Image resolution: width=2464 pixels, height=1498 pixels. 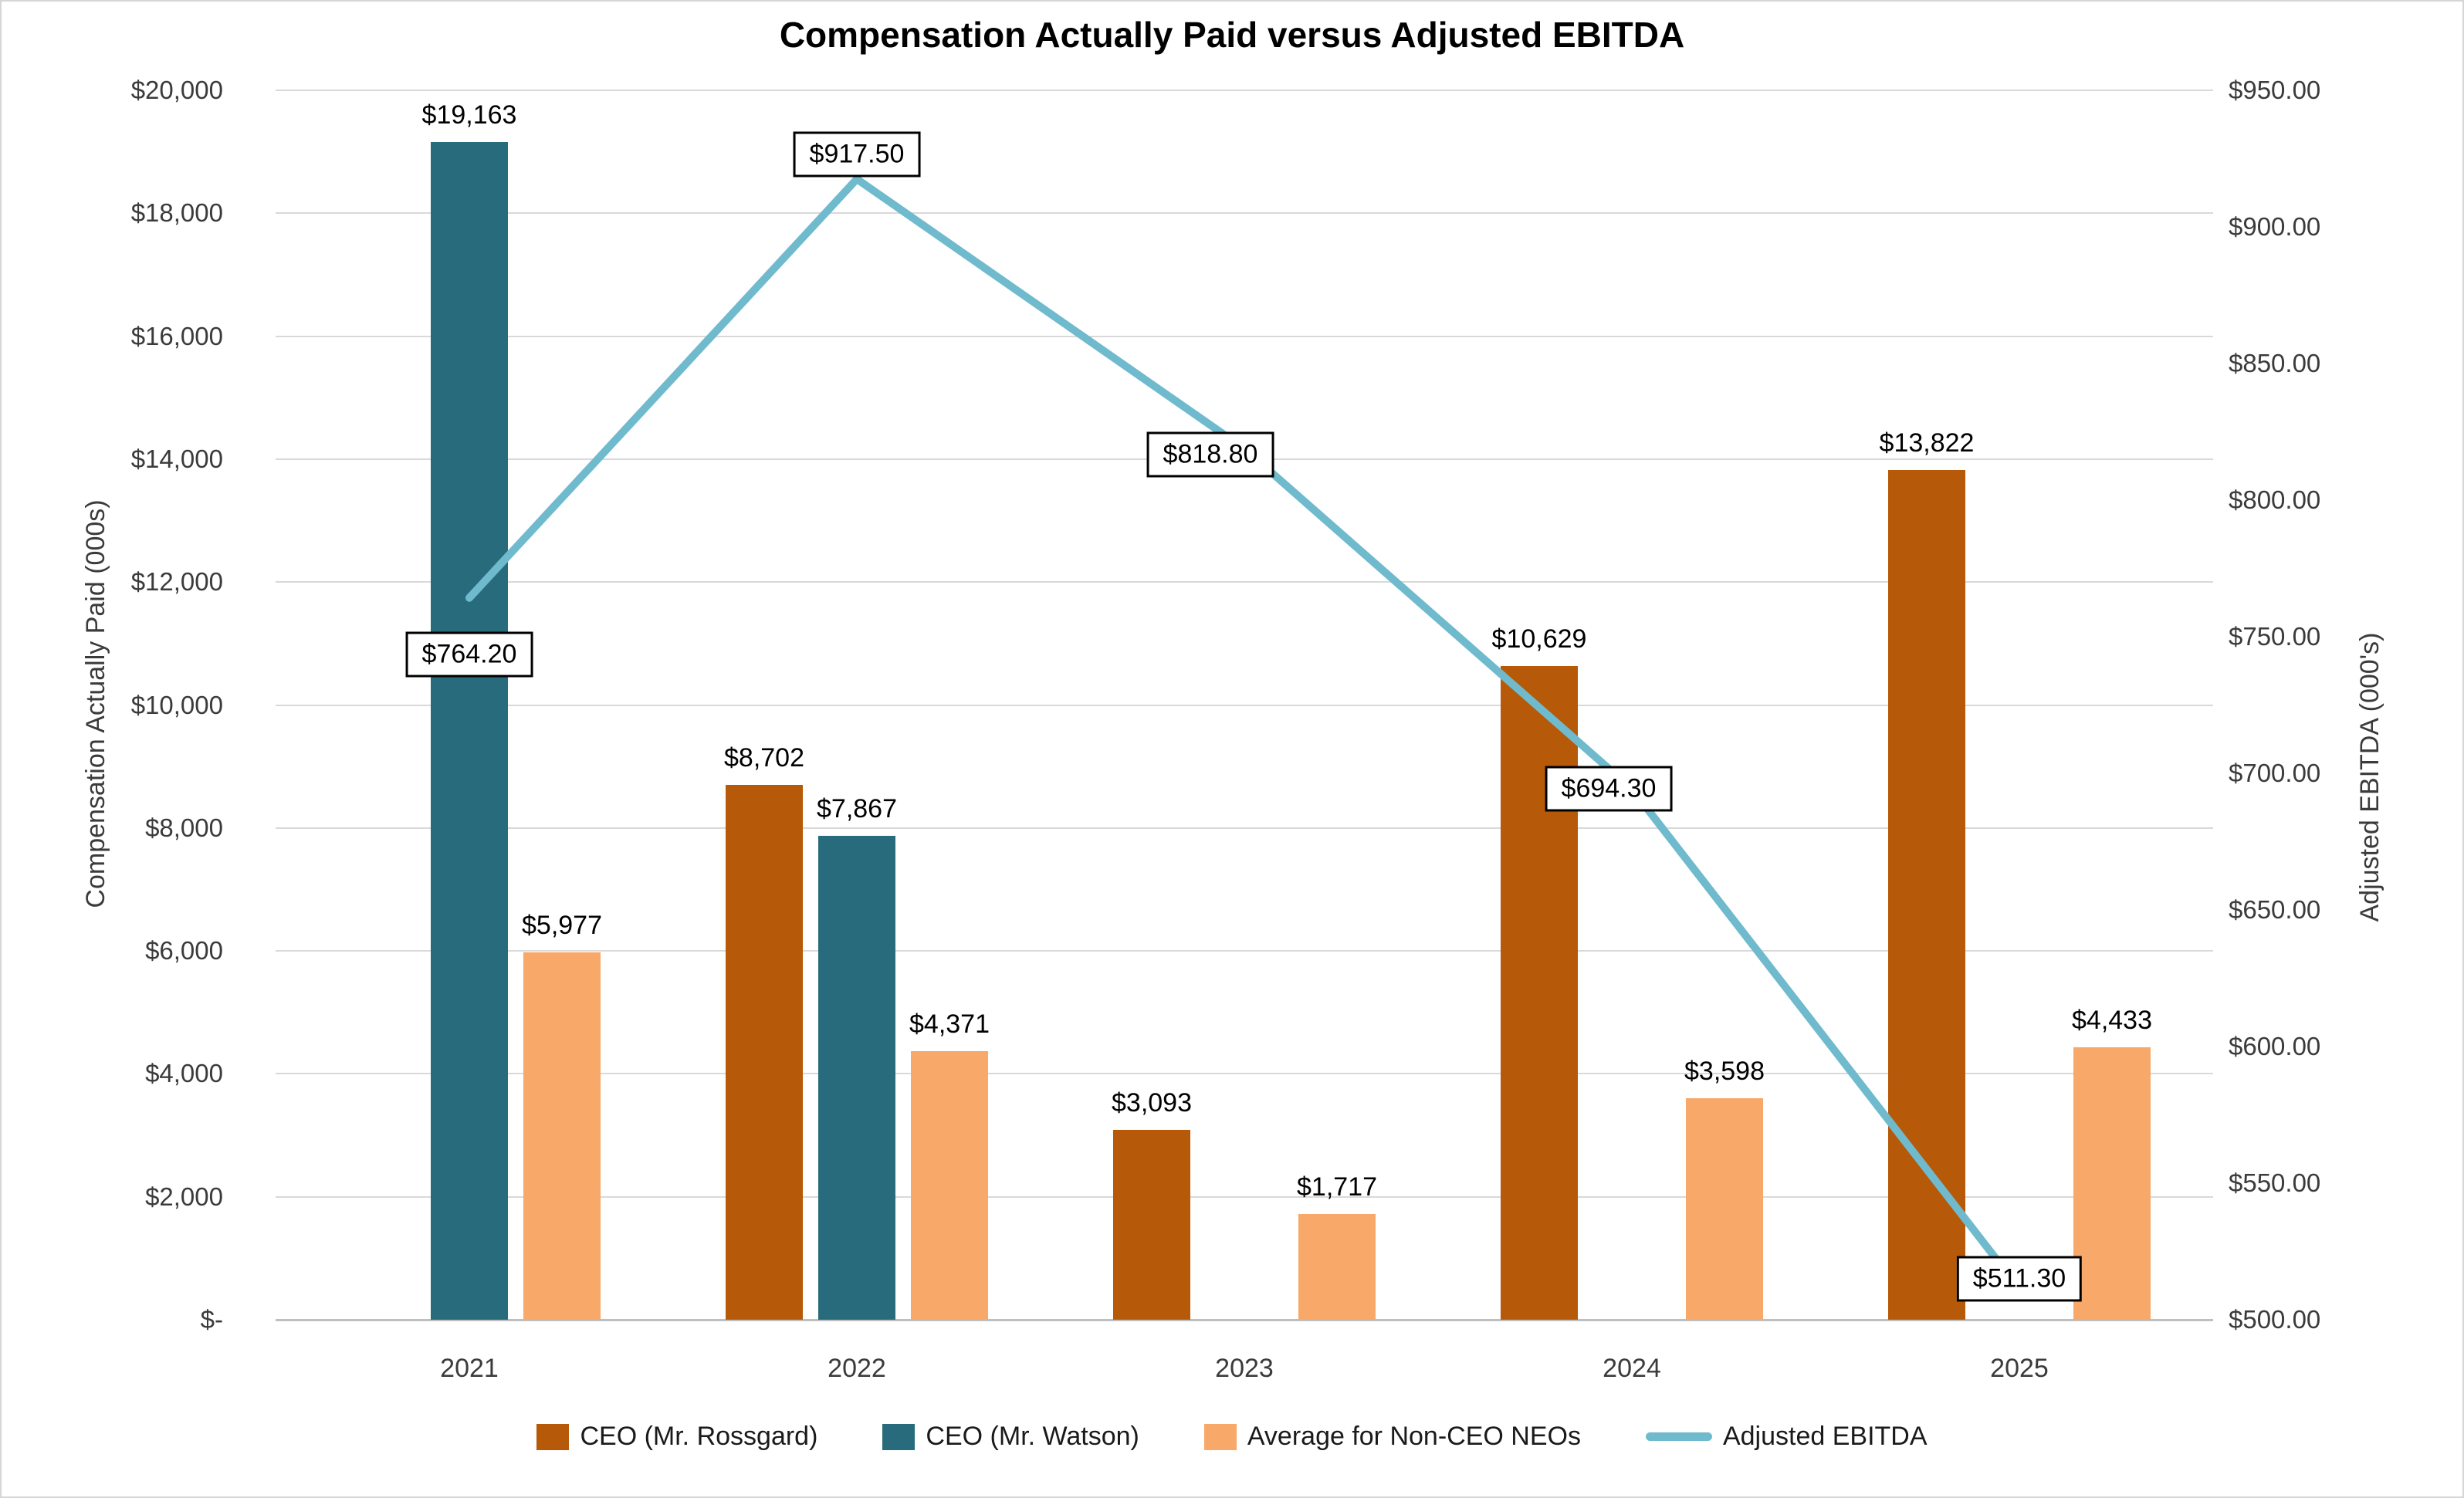 I want to click on bar-value-label: $4,433, so click(x=2112, y=1020).